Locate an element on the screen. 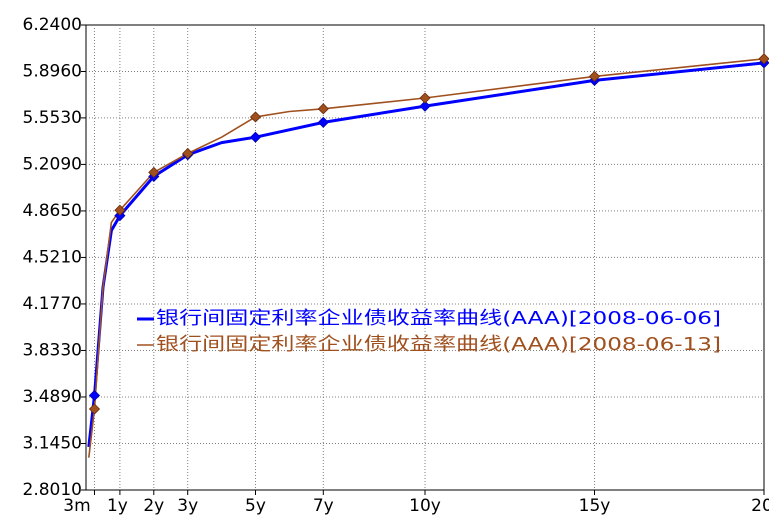  x-tick-label: 1y is located at coordinates (117, 506).